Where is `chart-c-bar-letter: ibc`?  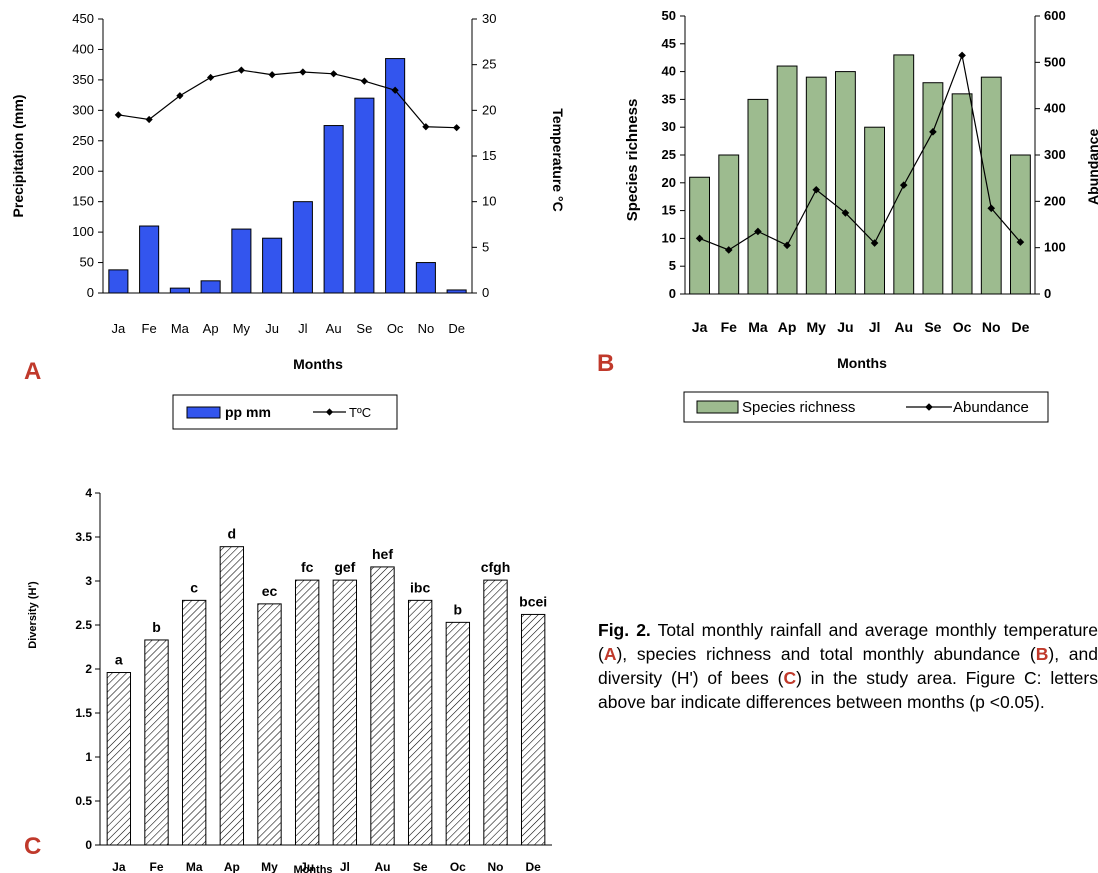 chart-c-bar-letter: ibc is located at coordinates (420, 587).